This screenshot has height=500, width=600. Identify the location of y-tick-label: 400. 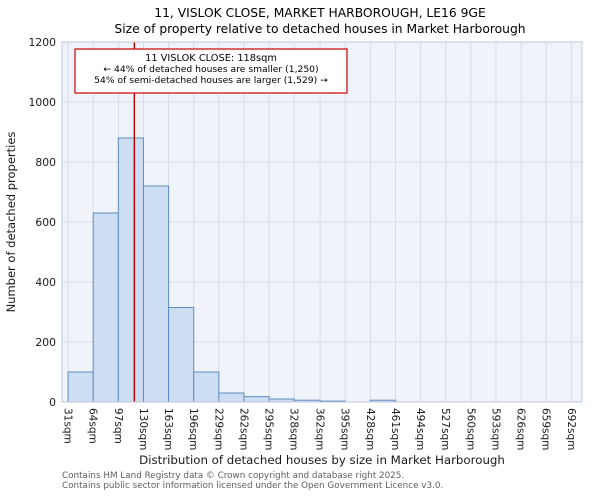
(45, 282).